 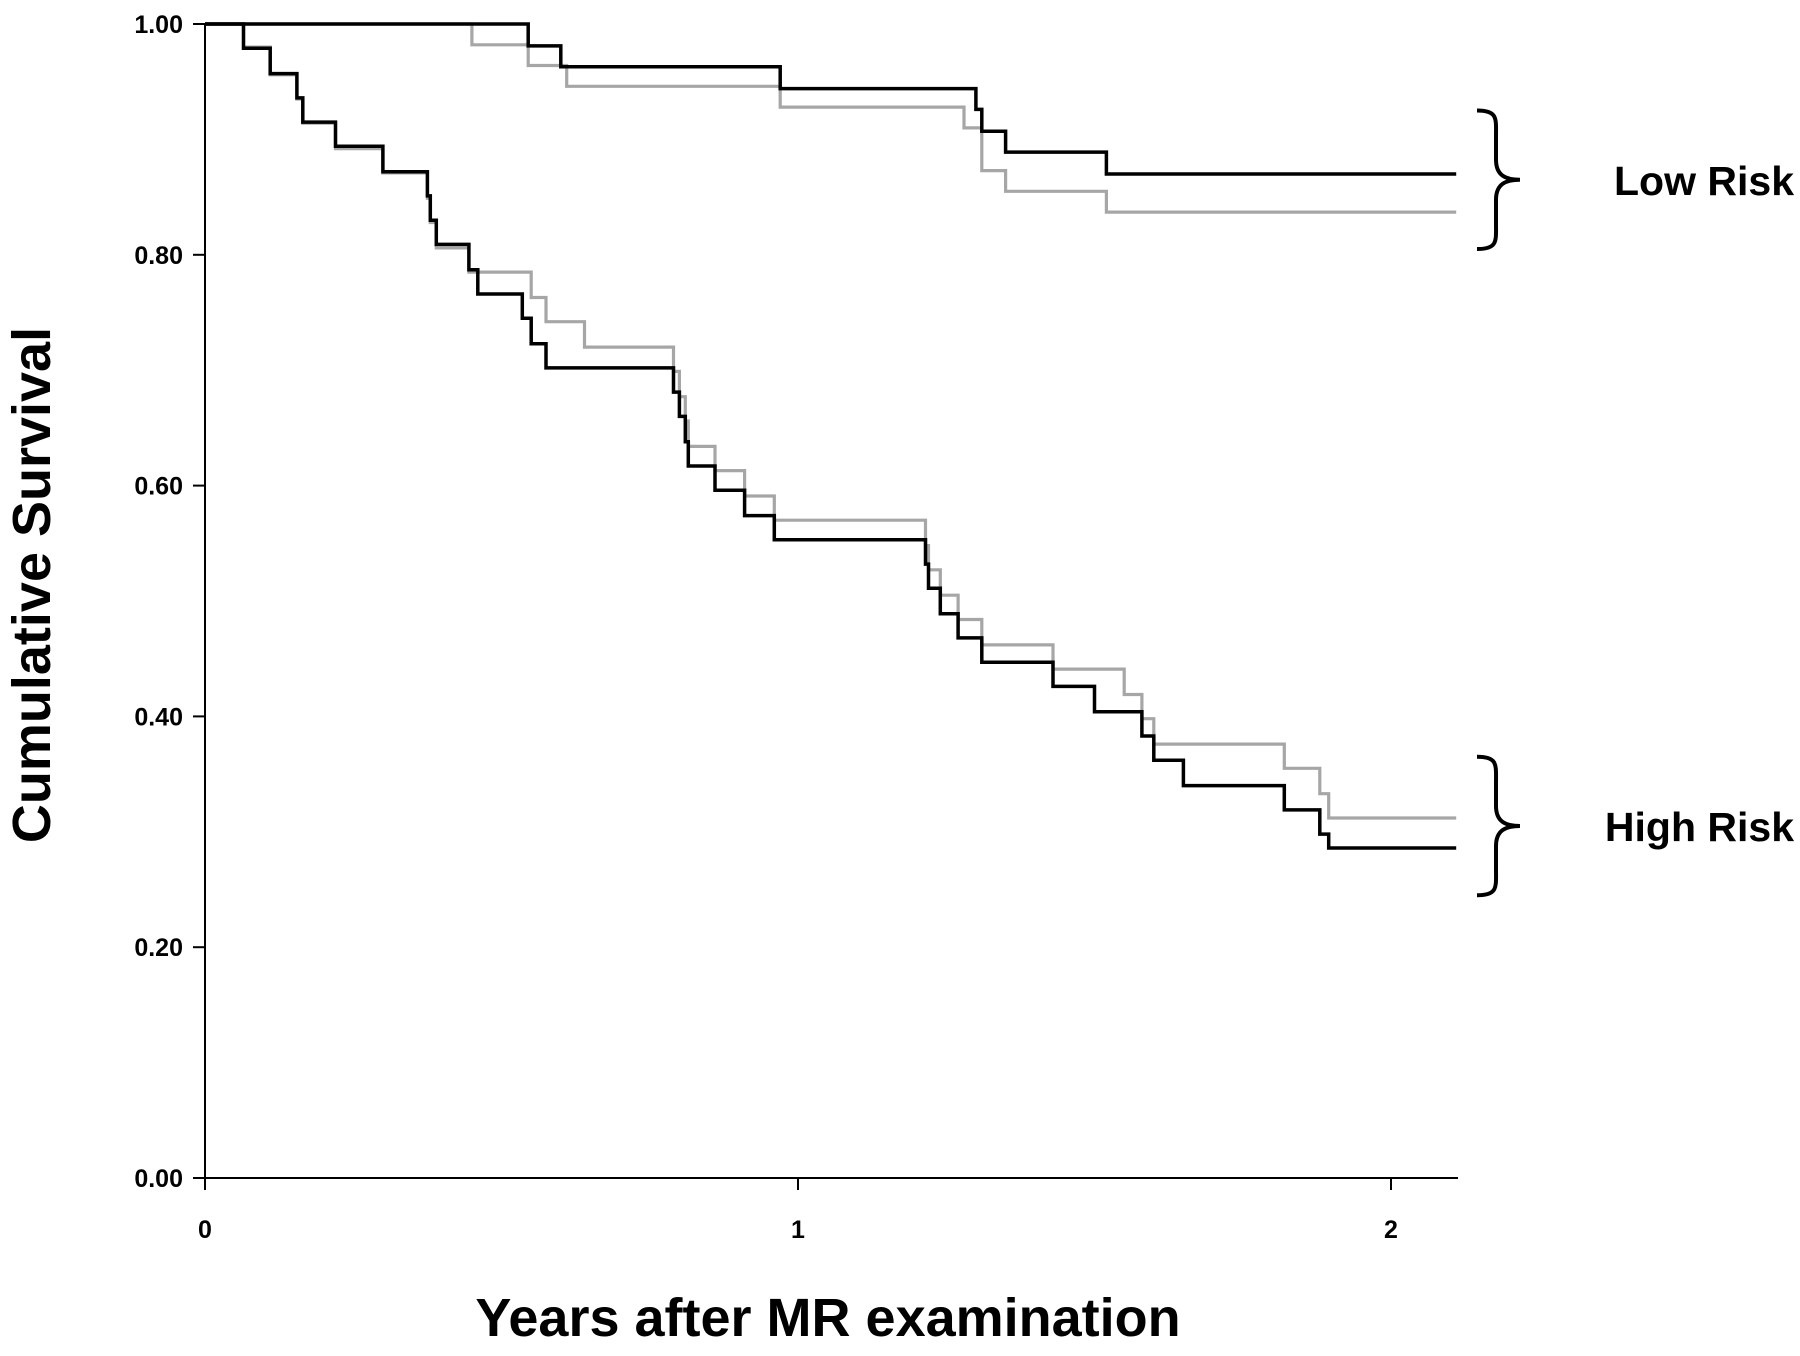 I want to click on y-tick-label: 0.20, so click(x=158, y=948).